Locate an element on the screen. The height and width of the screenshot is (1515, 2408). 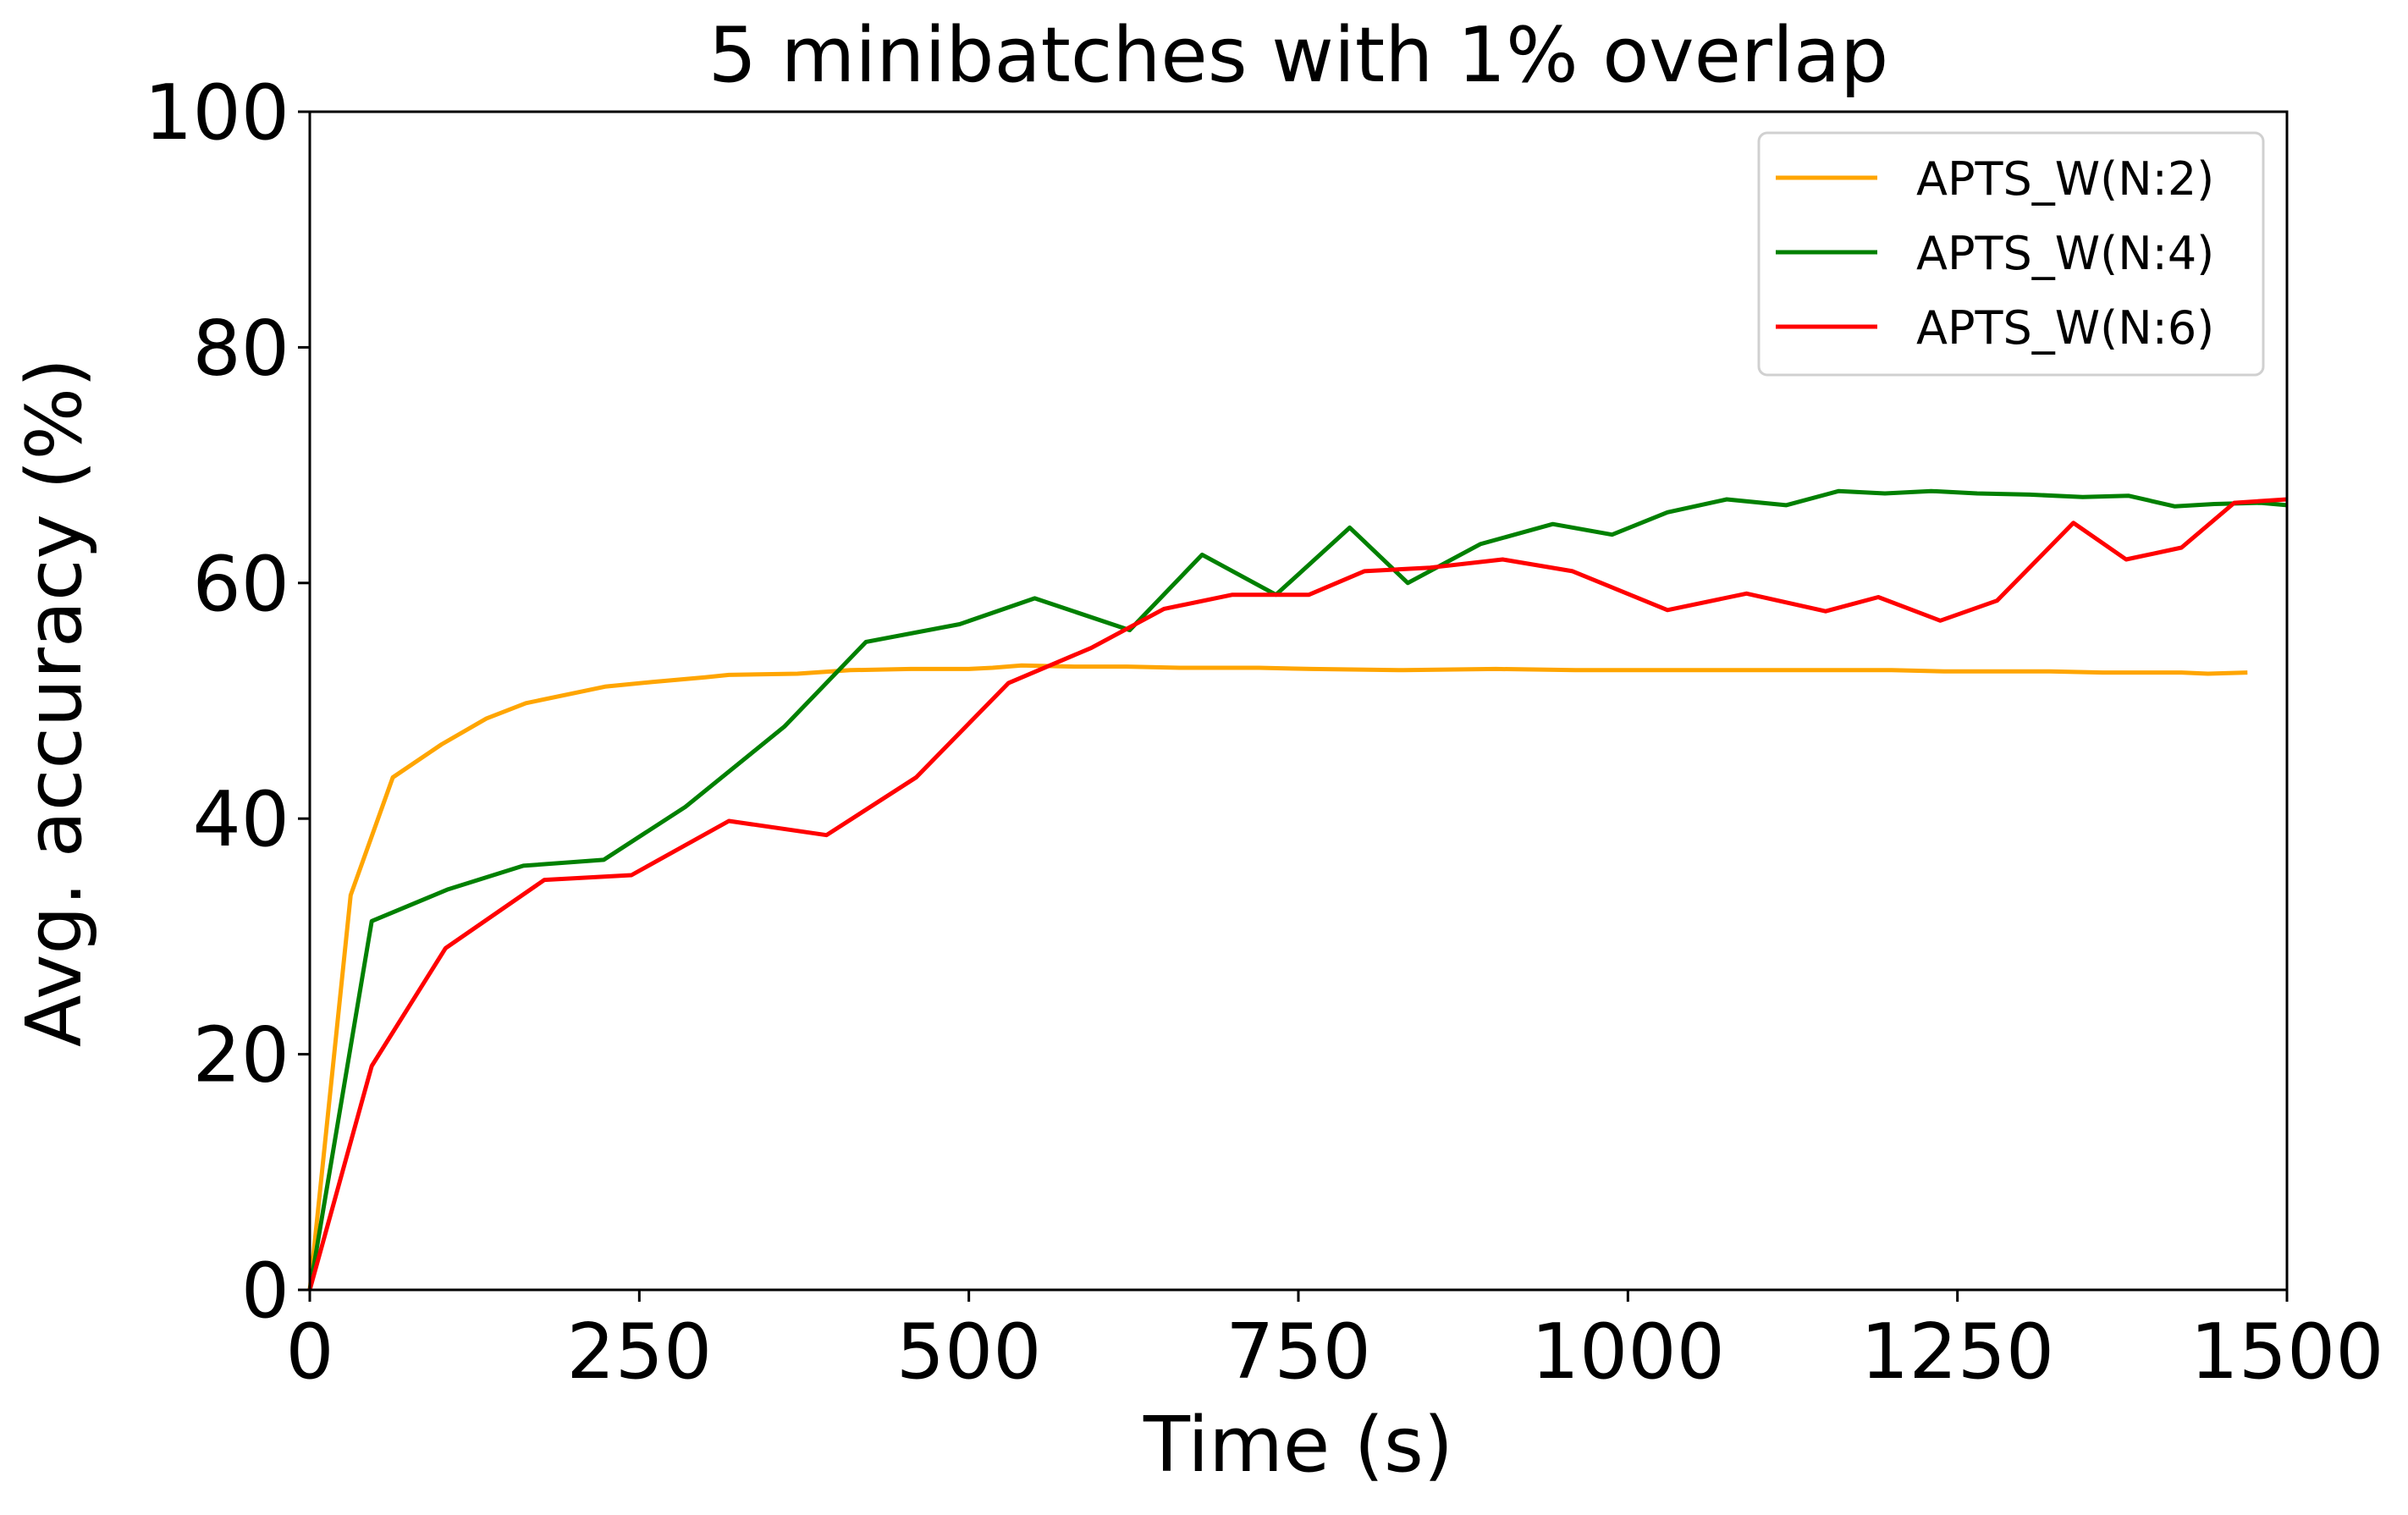
y-tick-label: 80 is located at coordinates (240, 348).